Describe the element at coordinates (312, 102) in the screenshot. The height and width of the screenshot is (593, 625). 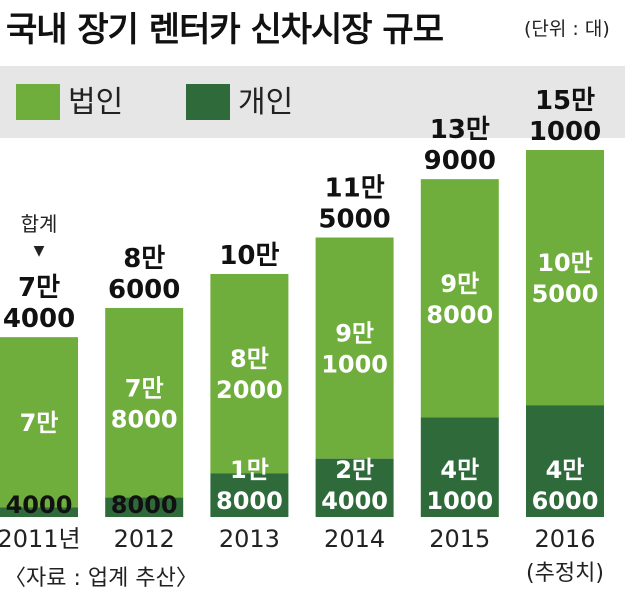
I see `legend-panel` at that location.